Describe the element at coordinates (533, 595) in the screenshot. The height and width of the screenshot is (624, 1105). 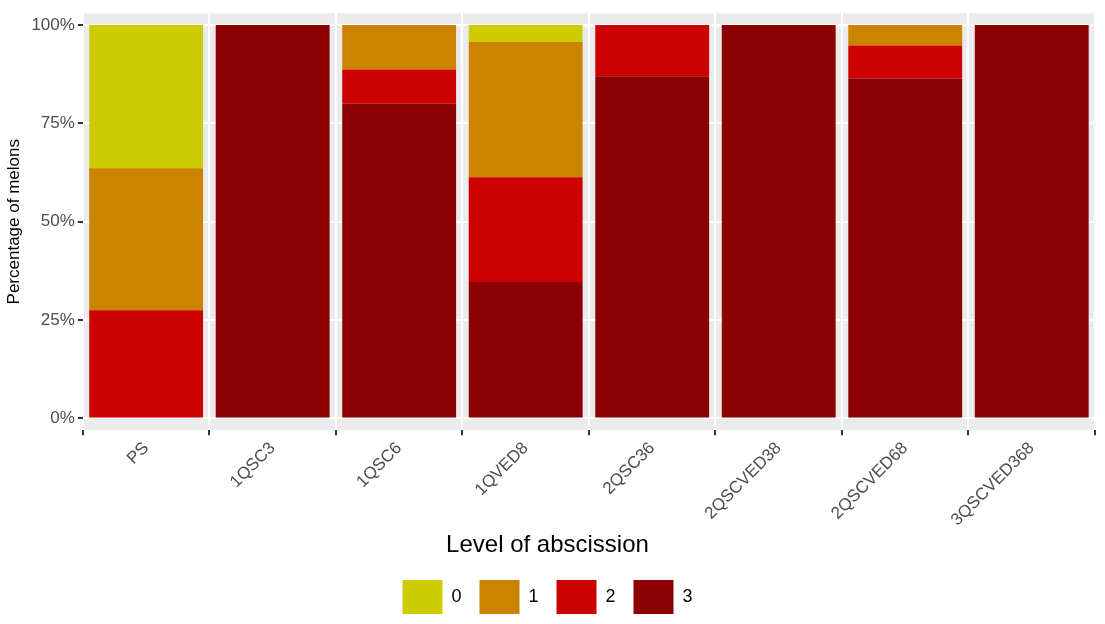
I see `legend-label: 1` at that location.